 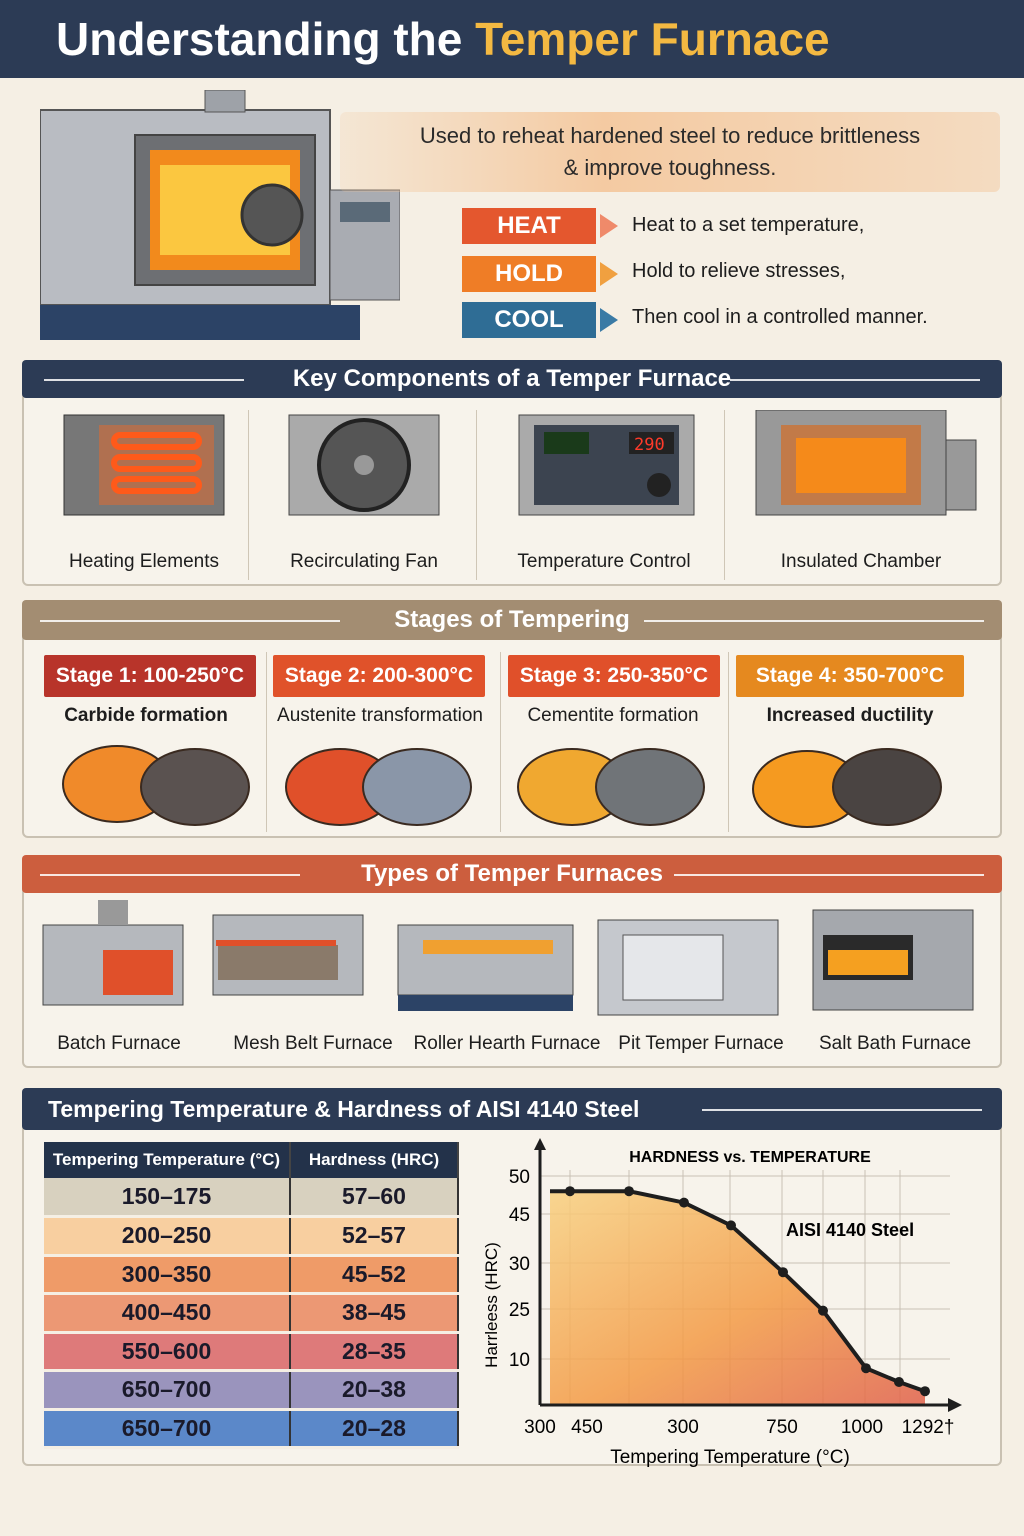 I want to click on hold-desc: Hold to relieve stresses,, so click(x=739, y=271).